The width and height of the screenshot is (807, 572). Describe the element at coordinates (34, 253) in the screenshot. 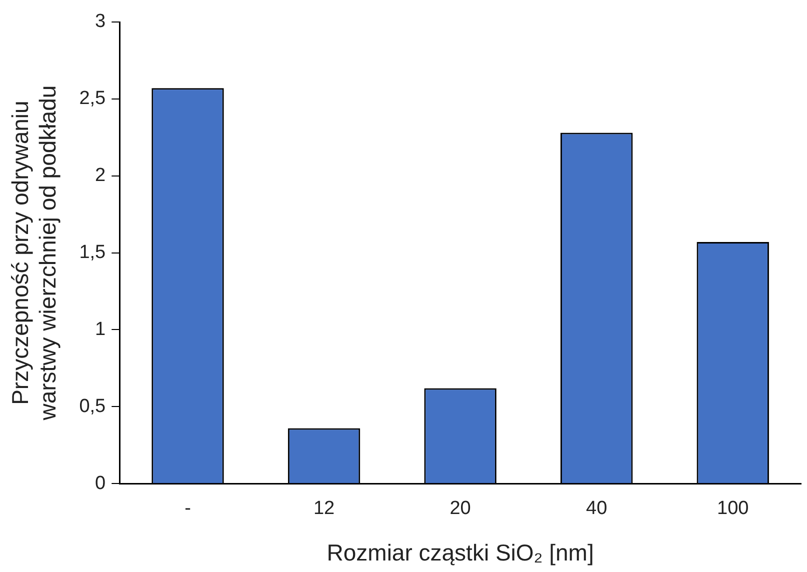

I see `y-axis-title: Przyczepność przy odrywaniu warstwy wierzchniej od podkładu` at that location.